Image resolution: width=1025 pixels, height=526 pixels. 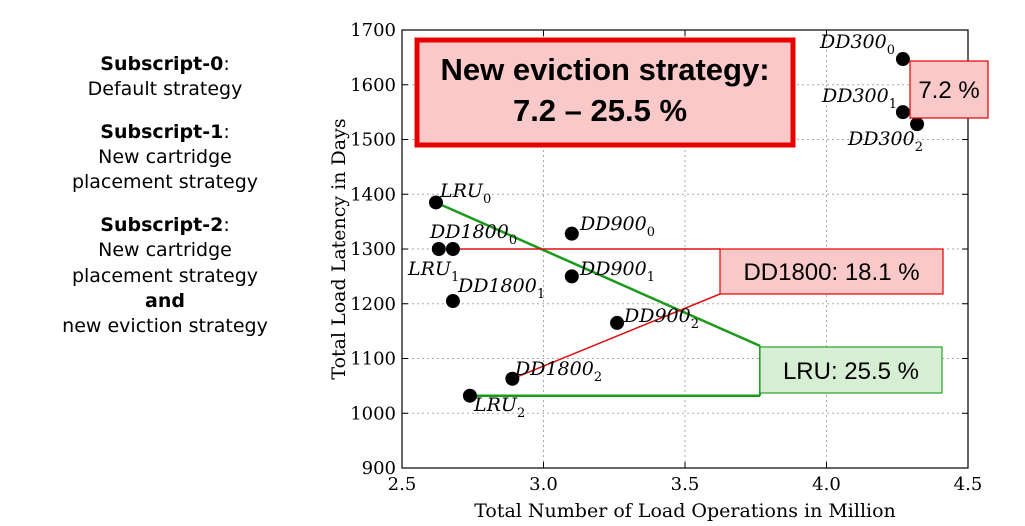 I want to click on legend-line: new eviction strategy, so click(x=165, y=325).